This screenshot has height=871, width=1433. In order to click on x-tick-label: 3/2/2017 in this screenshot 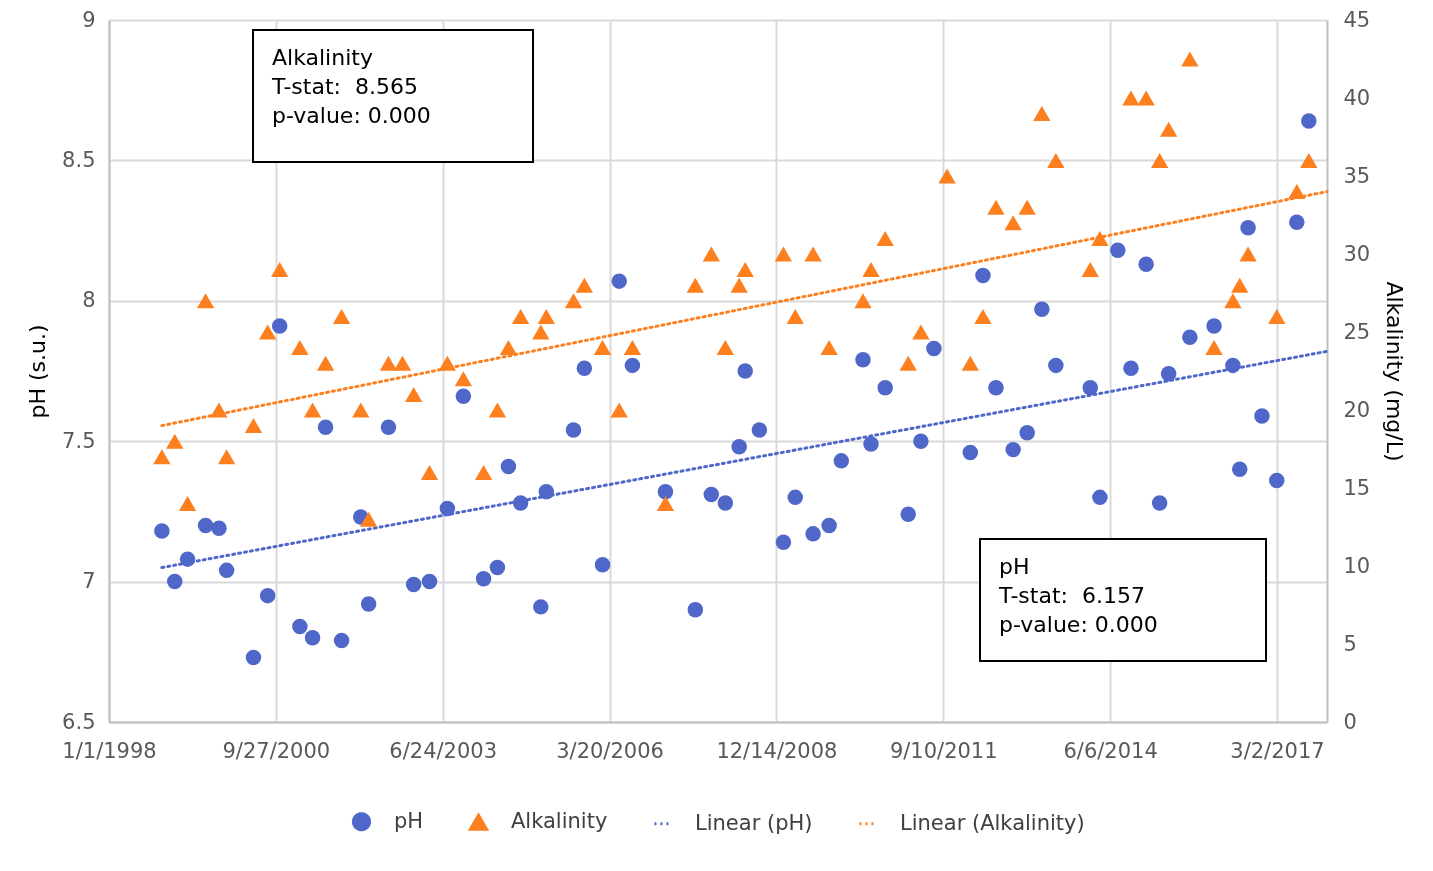, I will do `click(1277, 750)`.